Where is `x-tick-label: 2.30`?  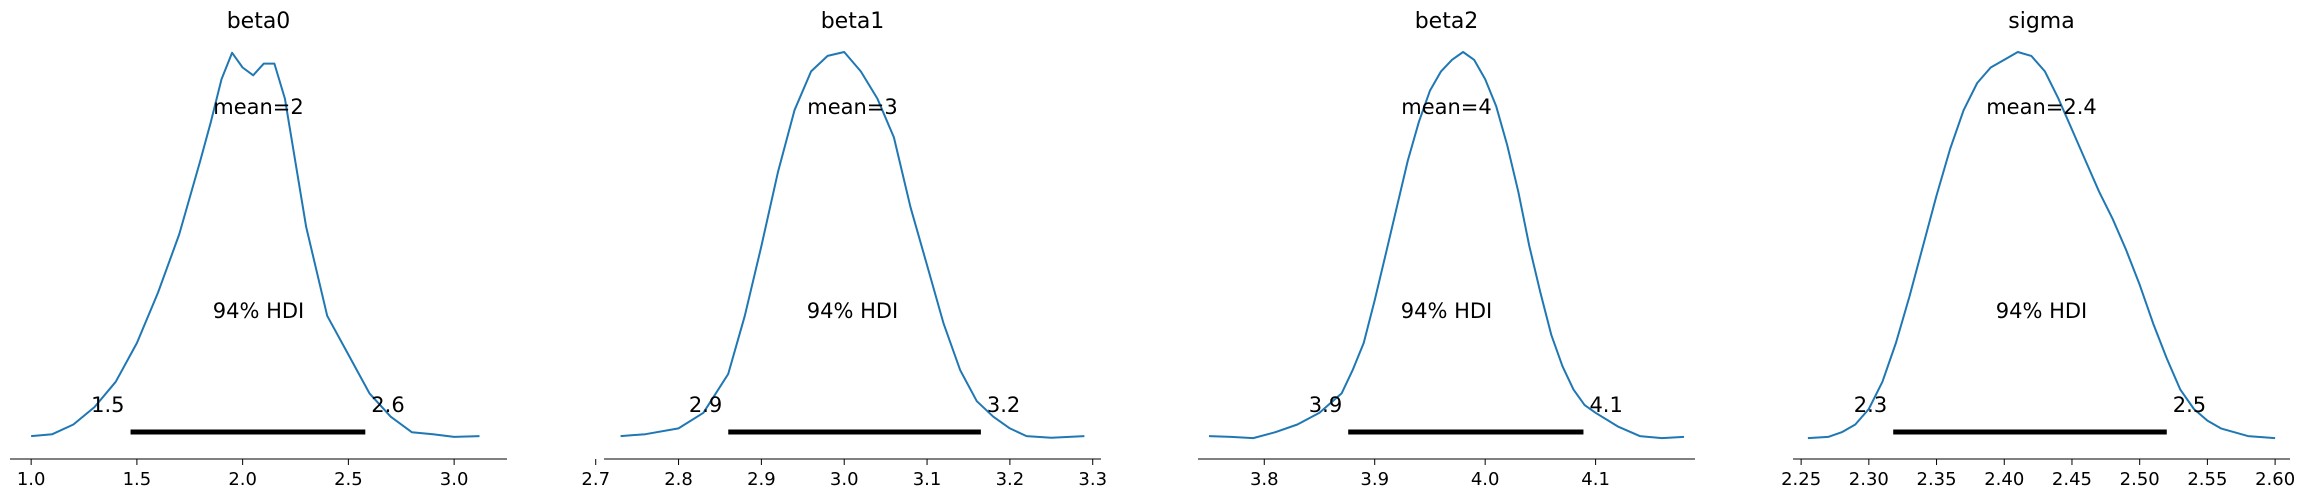
x-tick-label: 2.30 is located at coordinates (1869, 479).